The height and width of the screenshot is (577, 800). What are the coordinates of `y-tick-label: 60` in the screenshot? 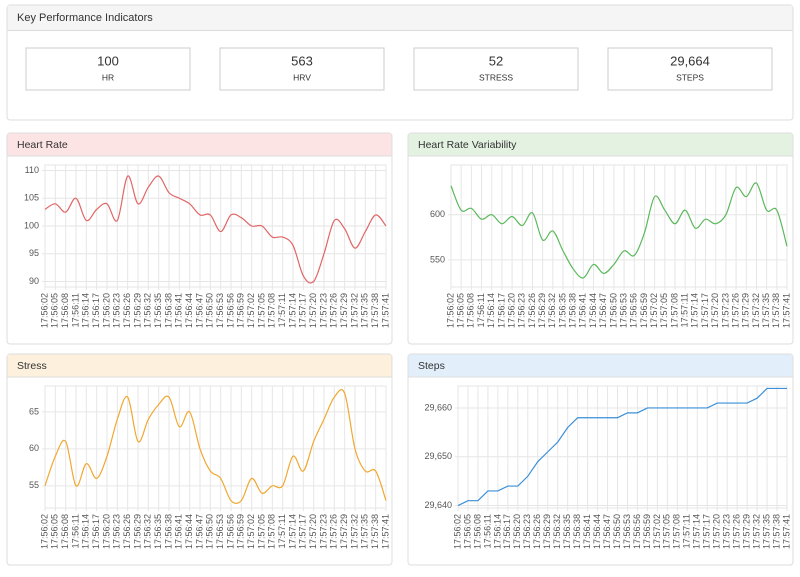 It's located at (34, 448).